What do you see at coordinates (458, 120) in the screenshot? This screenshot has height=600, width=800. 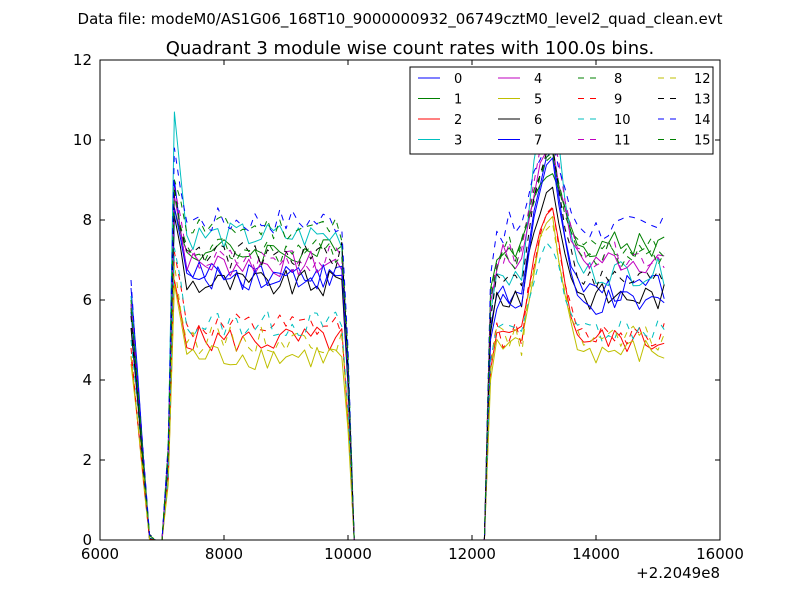 I see `legend-label: 2` at bounding box center [458, 120].